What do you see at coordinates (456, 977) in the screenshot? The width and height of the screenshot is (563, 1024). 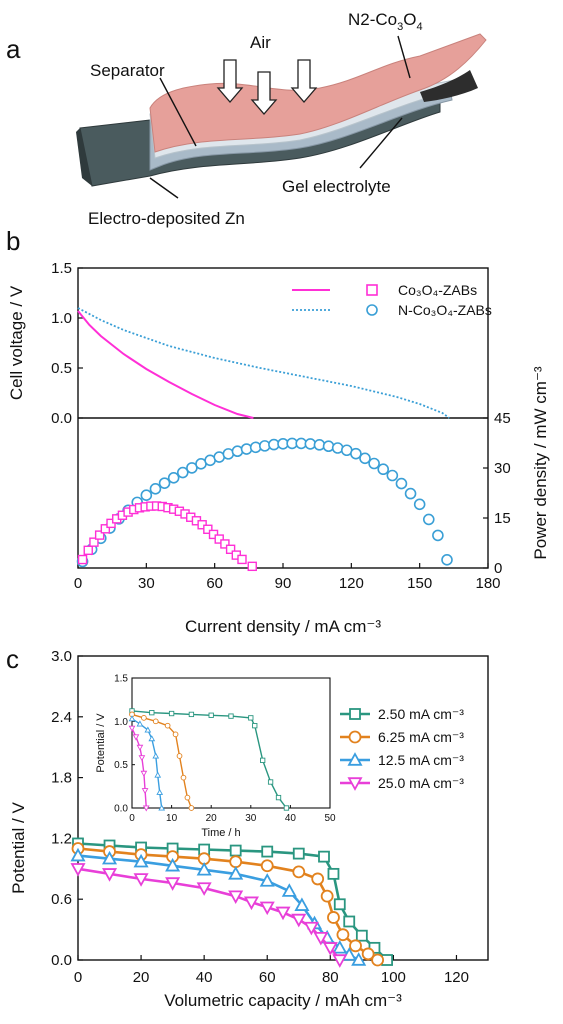 I see `x-tick-label: 120` at bounding box center [456, 977].